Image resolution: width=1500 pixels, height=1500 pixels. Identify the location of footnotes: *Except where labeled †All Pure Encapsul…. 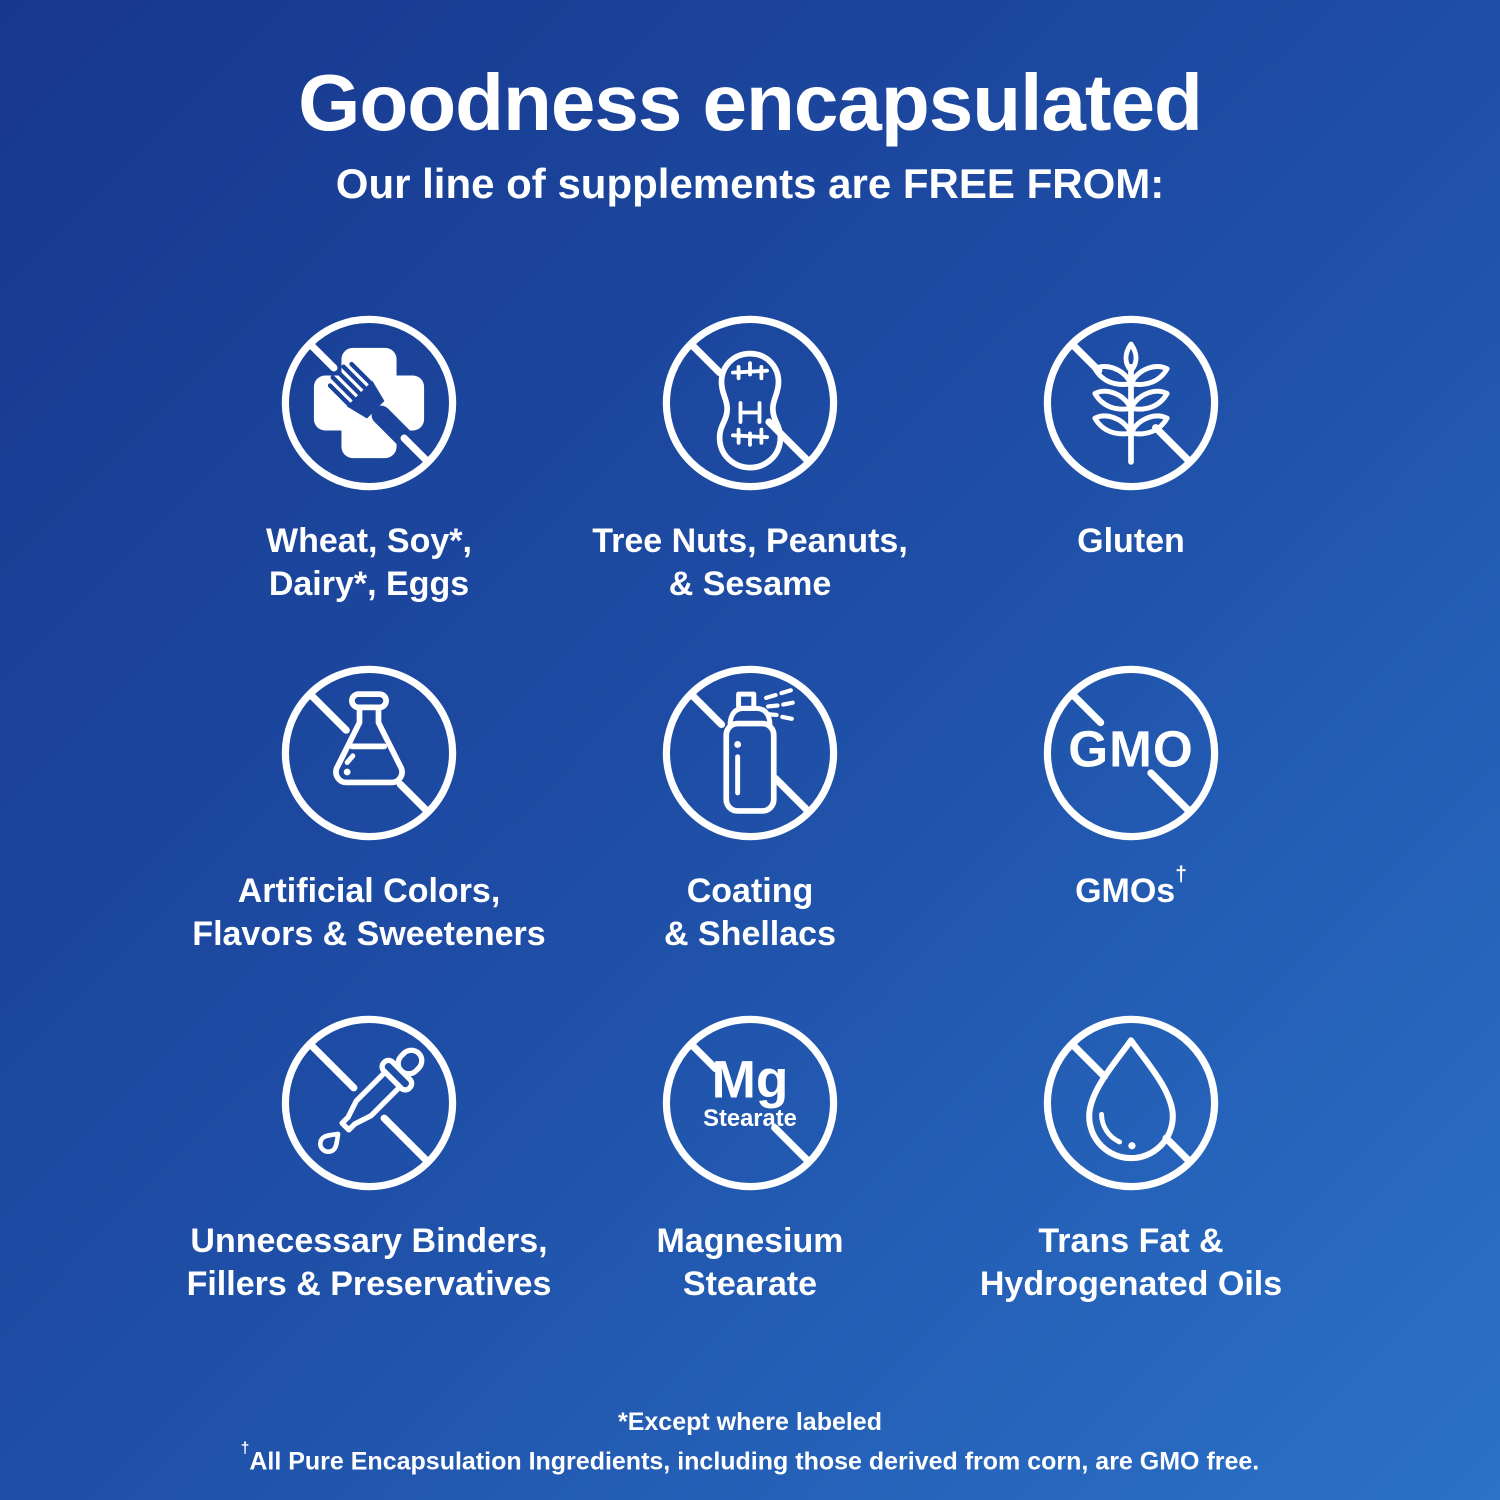
(750, 1442).